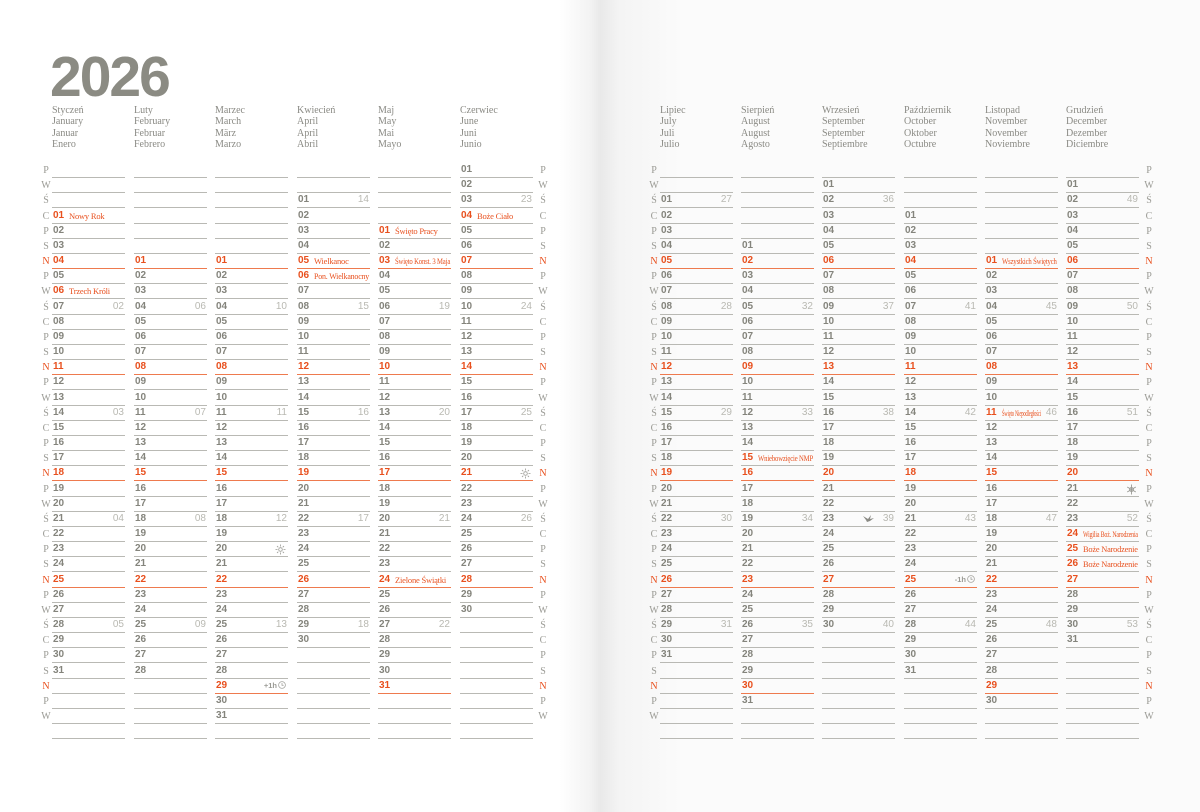  What do you see at coordinates (496, 201) in the screenshot?
I see `day-row: 03 23` at bounding box center [496, 201].